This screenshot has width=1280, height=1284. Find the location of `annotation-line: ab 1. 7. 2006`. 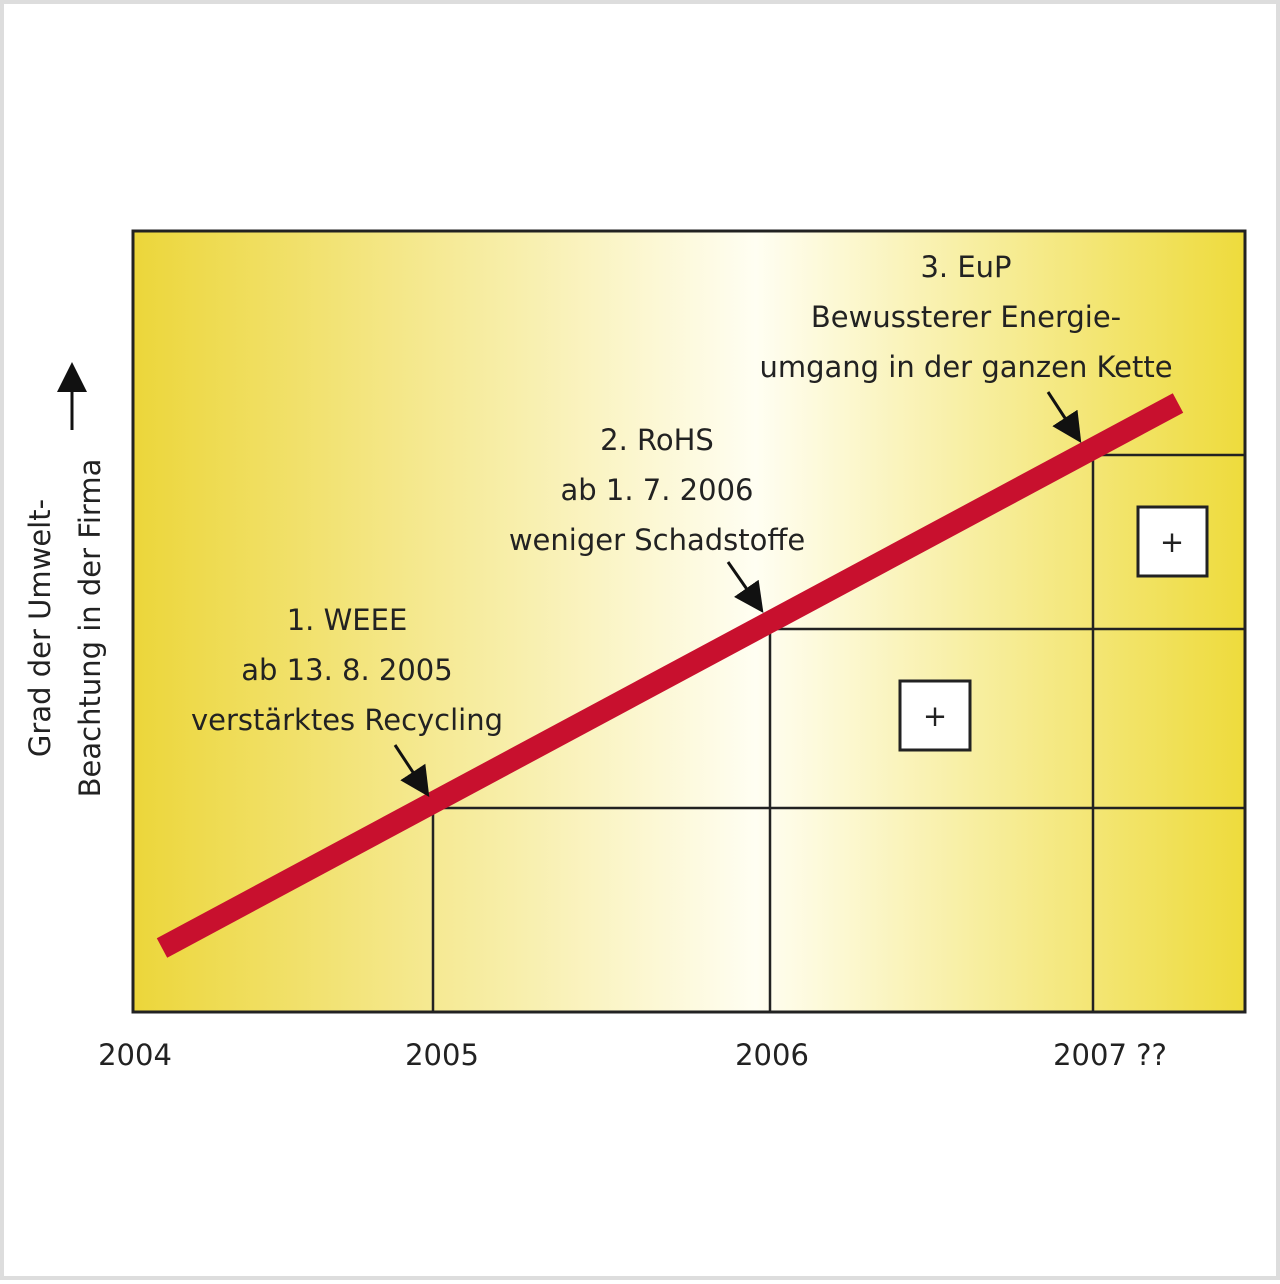

annotation-line: ab 1. 7. 2006 is located at coordinates (657, 490).